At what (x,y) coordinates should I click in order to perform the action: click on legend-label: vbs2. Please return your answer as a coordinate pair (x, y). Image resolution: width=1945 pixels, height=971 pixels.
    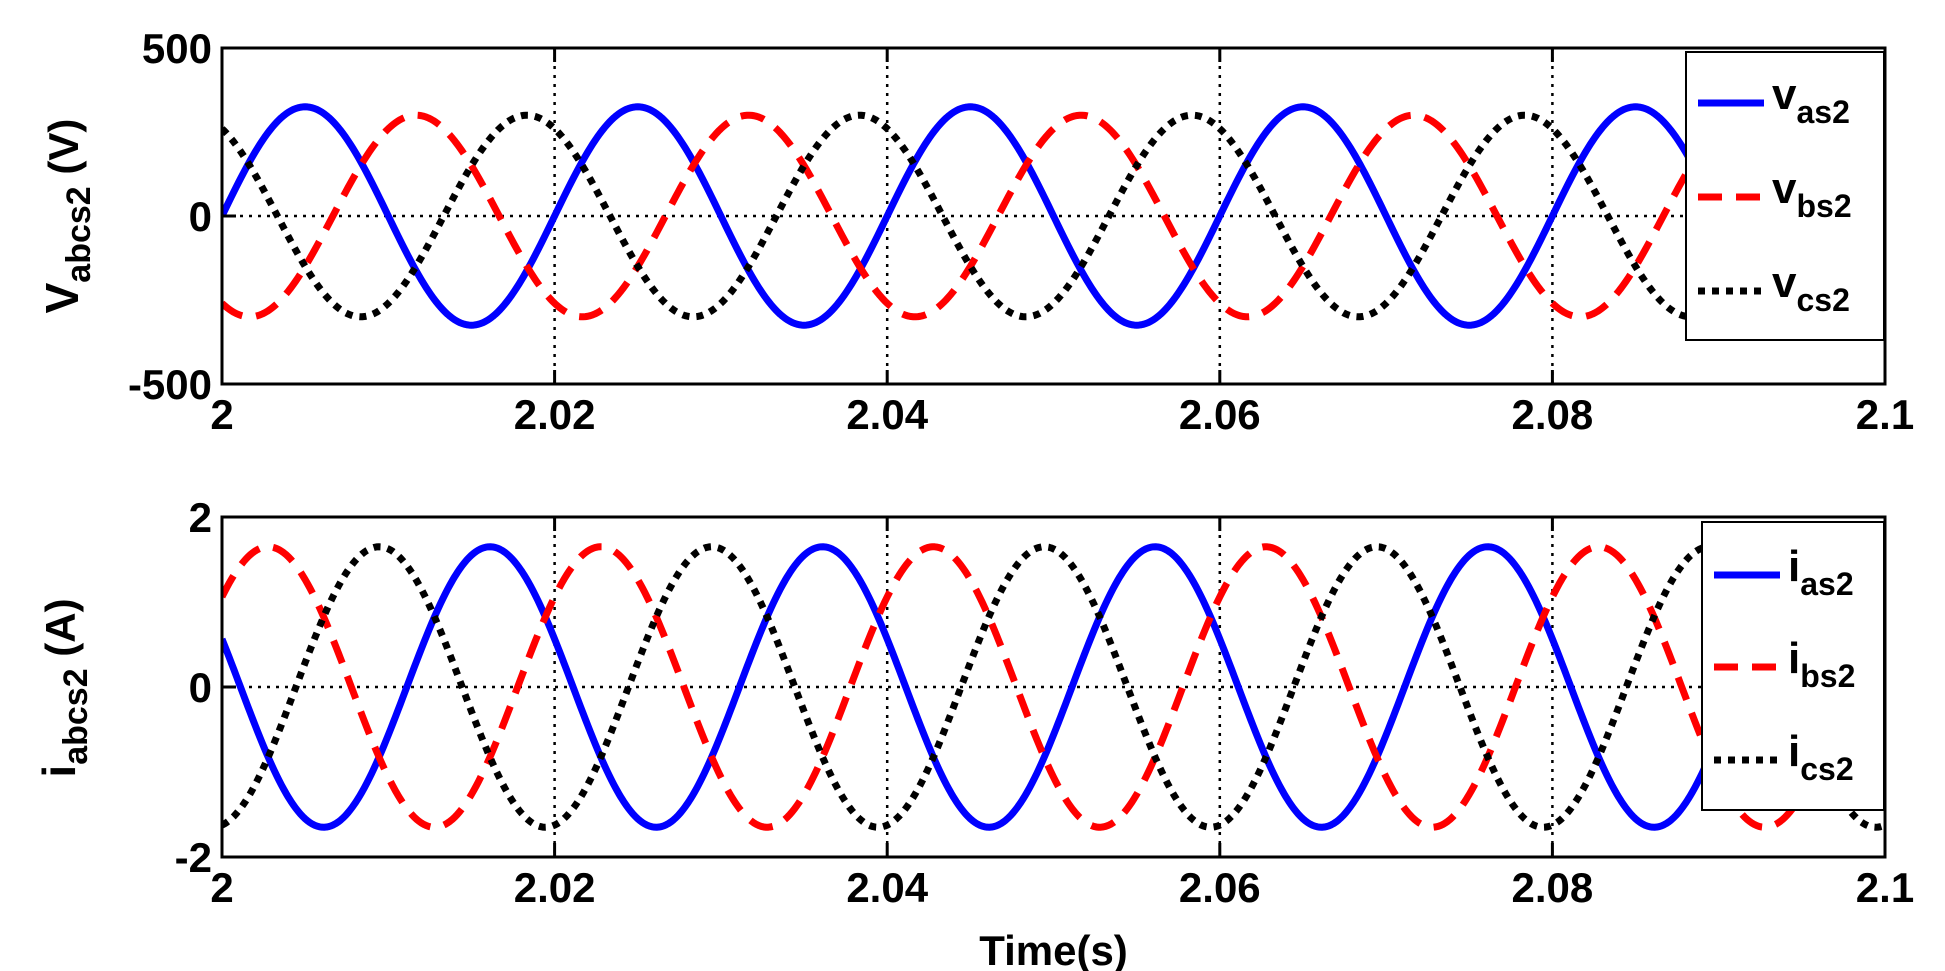
    Looking at the image, I should click on (1812, 194).